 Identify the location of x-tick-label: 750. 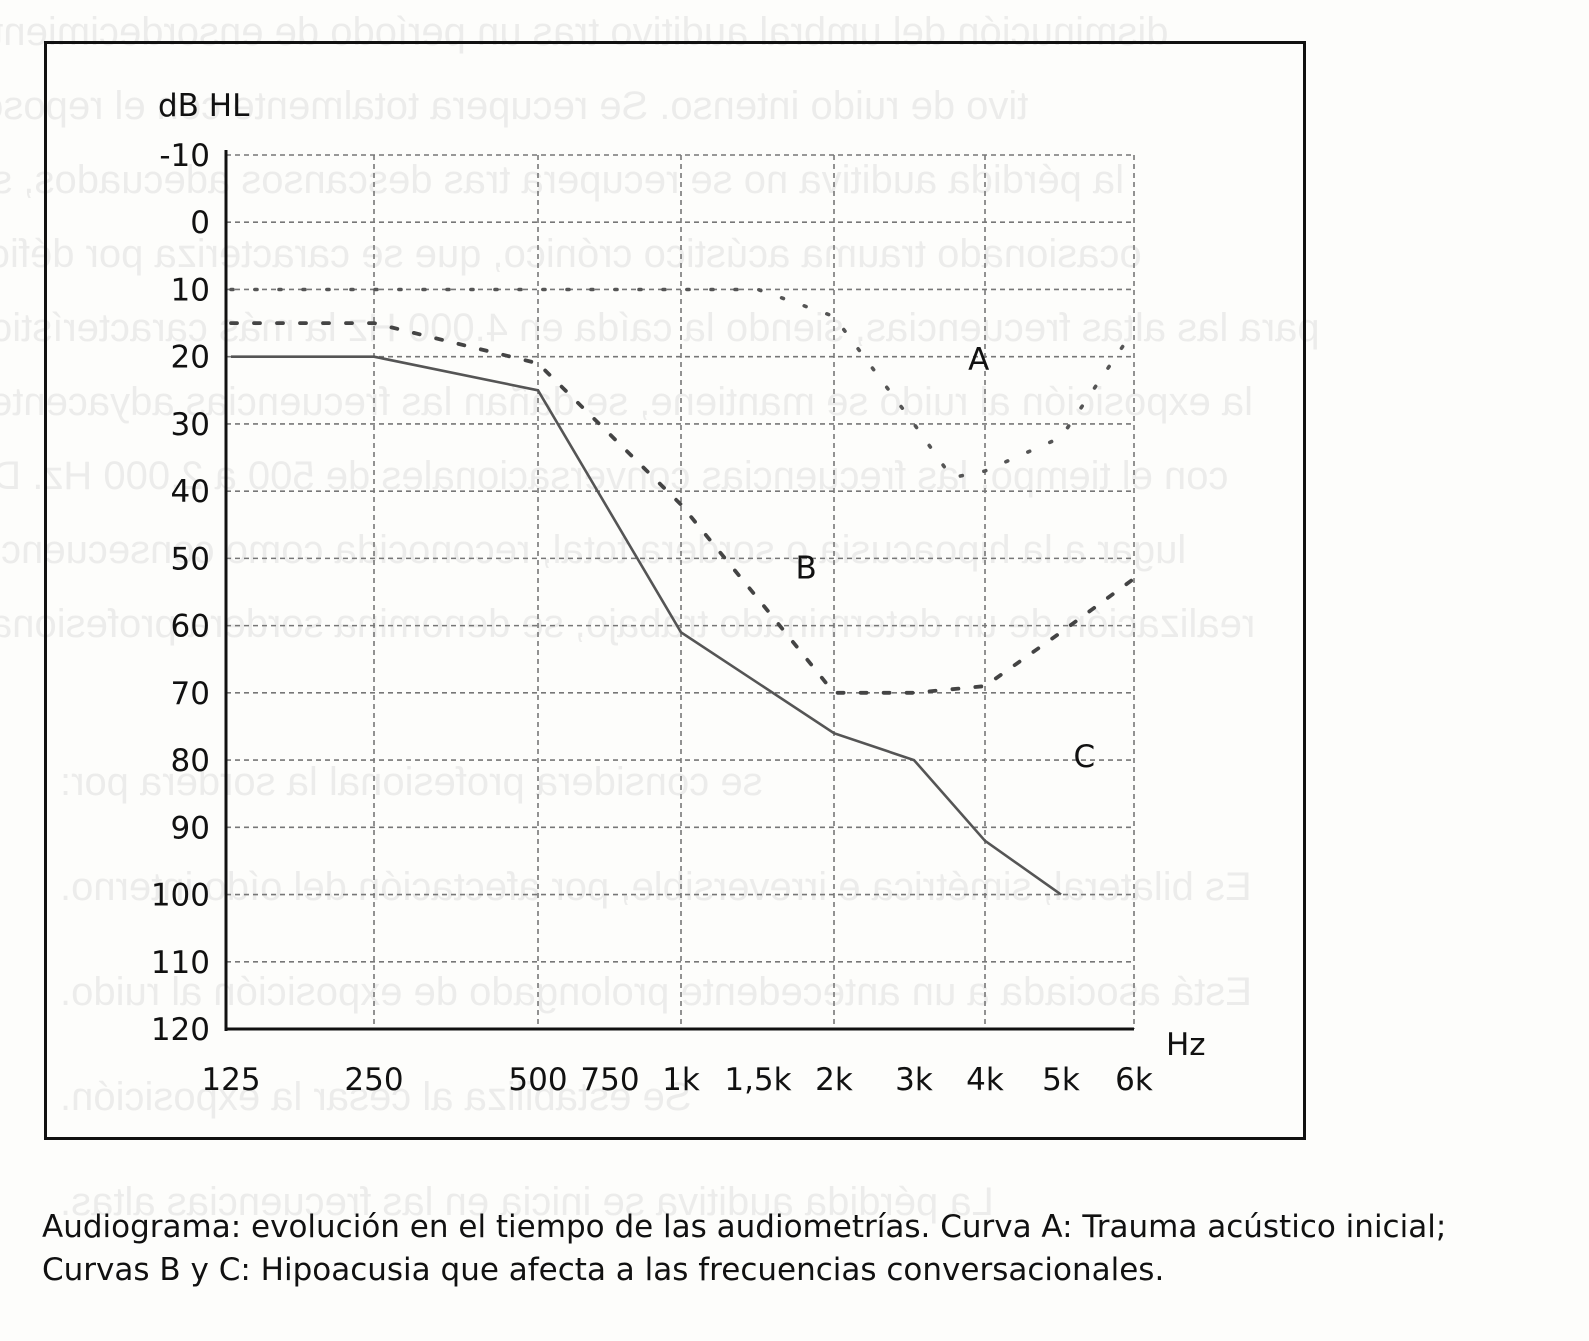
(609, 1080).